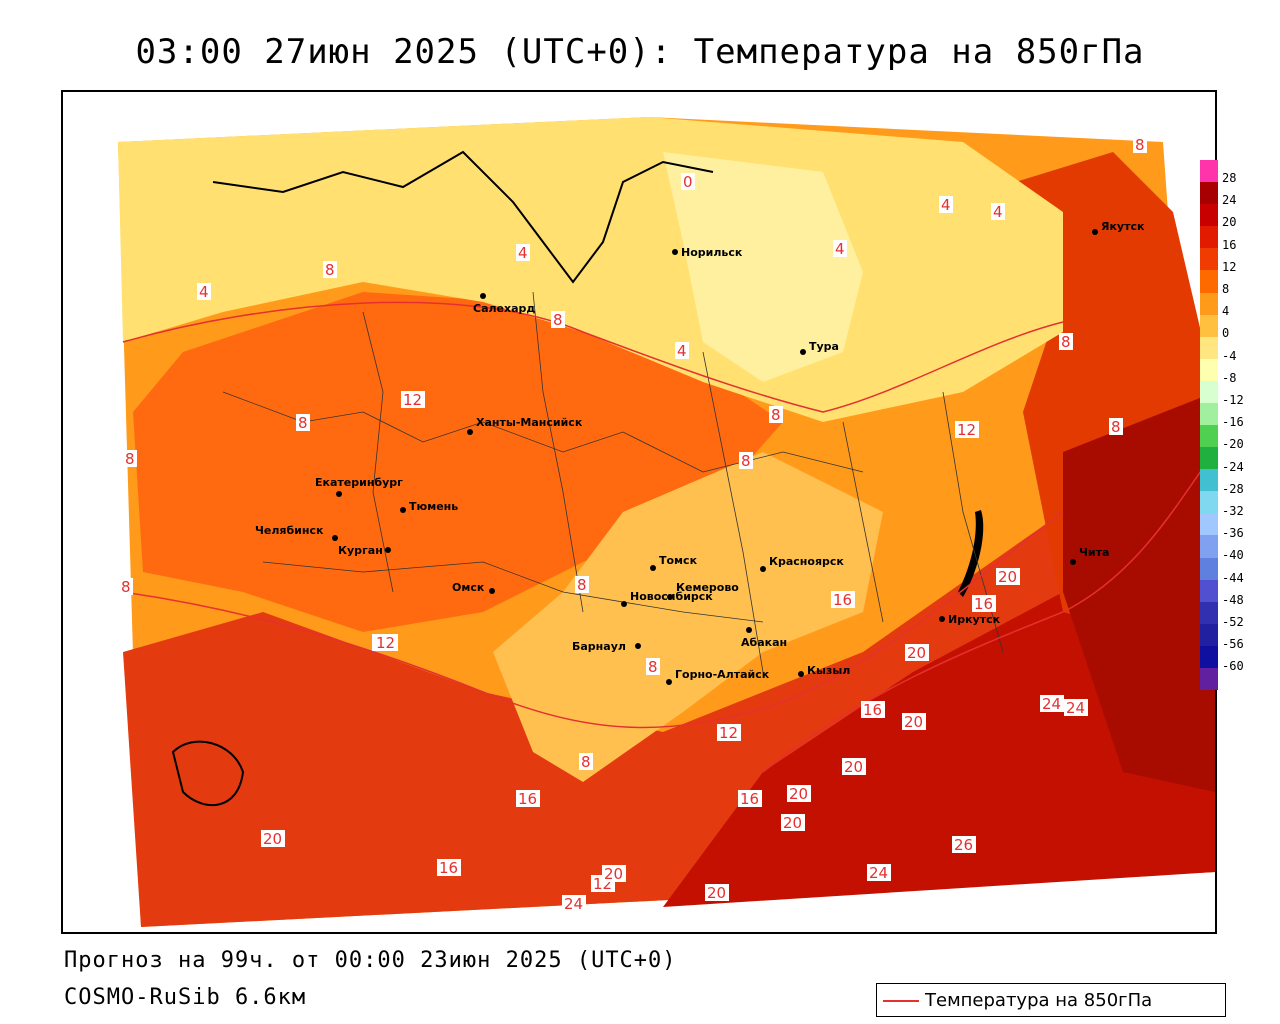 This screenshot has width=1280, height=1024. I want to click on colorbar-tick-label: -28, so click(1233, 488).